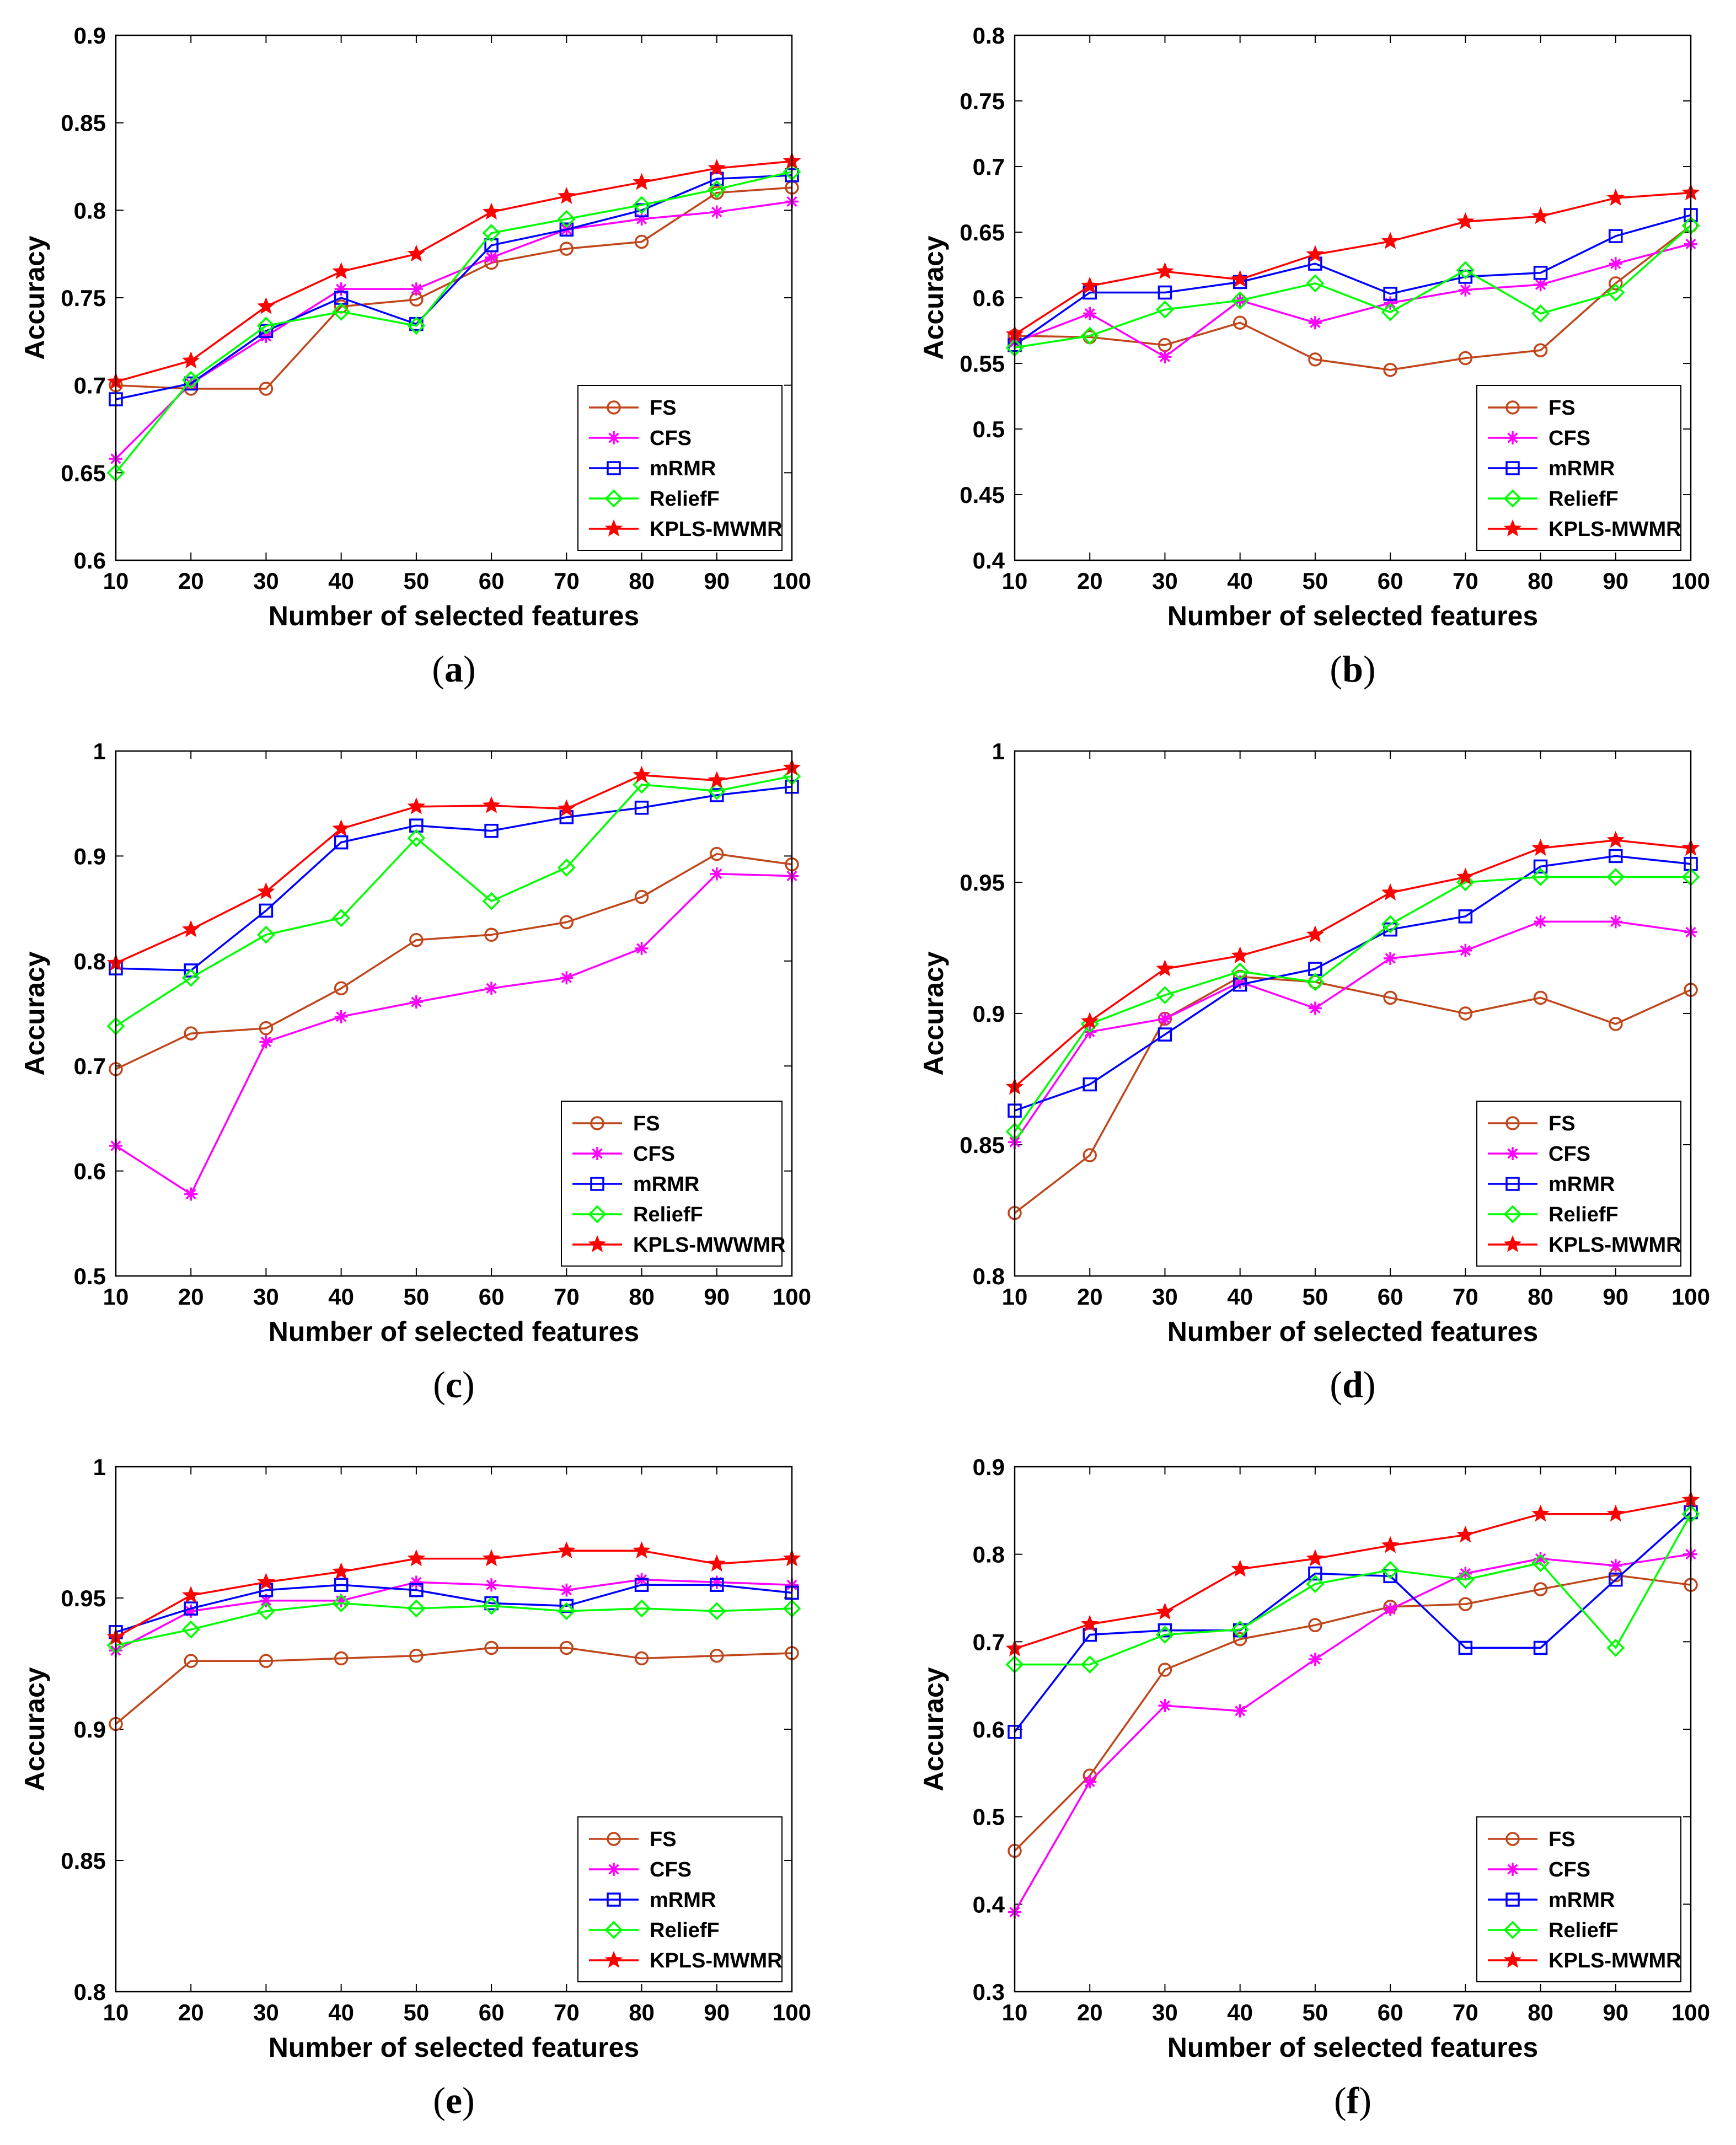 The height and width of the screenshot is (2145, 1736). Describe the element at coordinates (34, 1013) in the screenshot. I see `y-axis-title: Accuracy` at that location.